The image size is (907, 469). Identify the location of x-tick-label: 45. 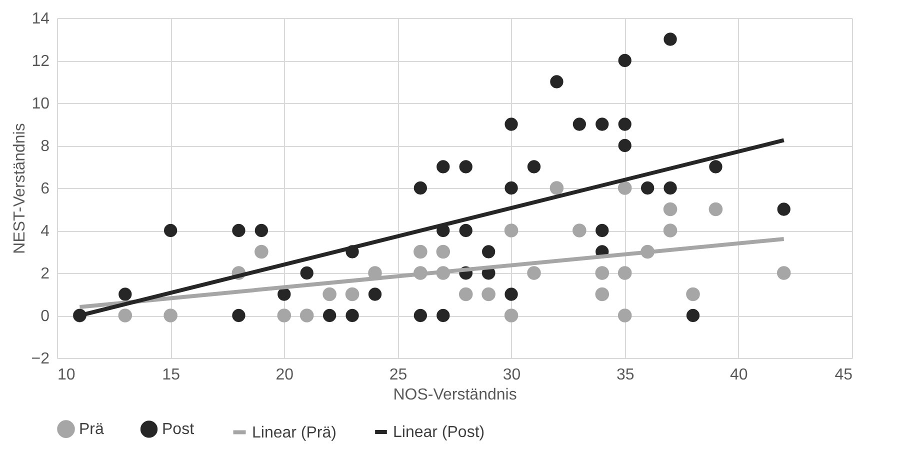
(843, 375).